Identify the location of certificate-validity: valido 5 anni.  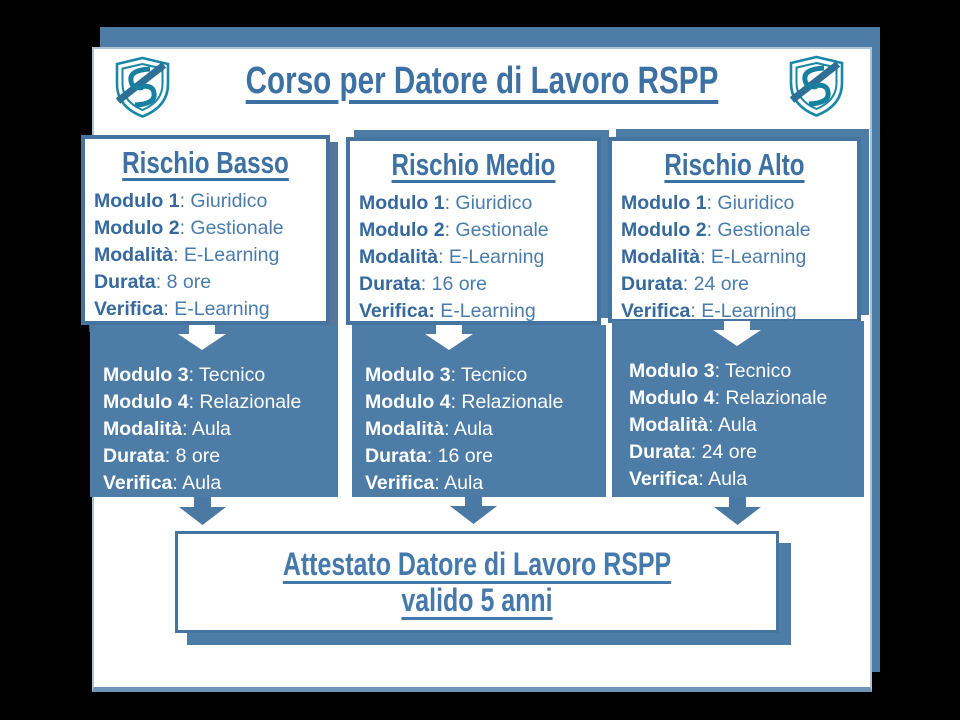
(477, 600).